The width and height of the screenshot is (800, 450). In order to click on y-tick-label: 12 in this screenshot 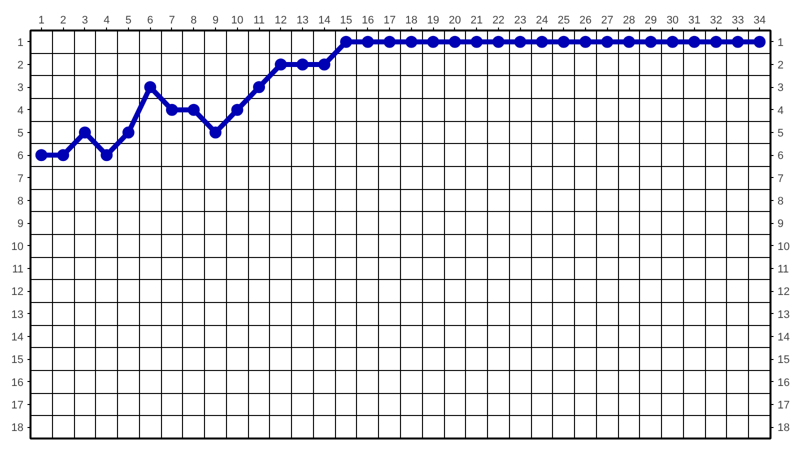, I will do `click(17, 292)`.